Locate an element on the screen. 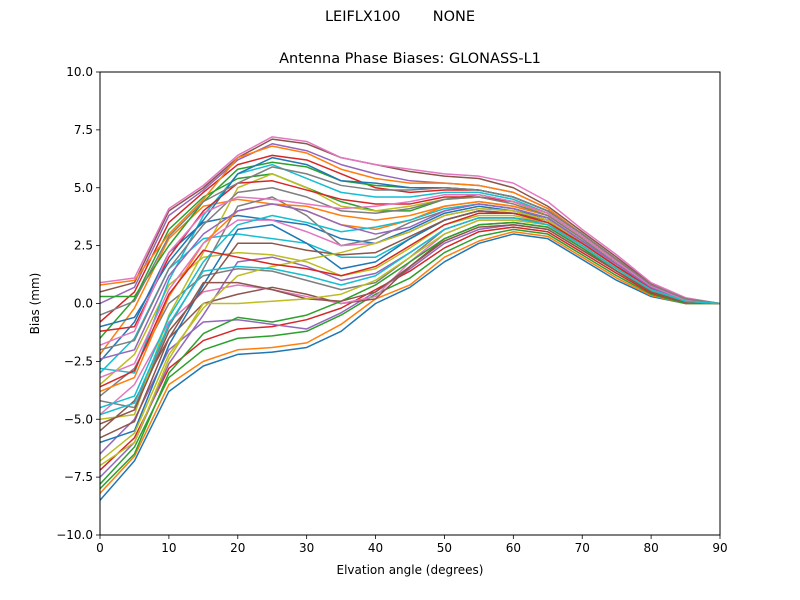 This screenshot has height=600, width=800. y-tick-label: 2.5 is located at coordinates (83, 246).